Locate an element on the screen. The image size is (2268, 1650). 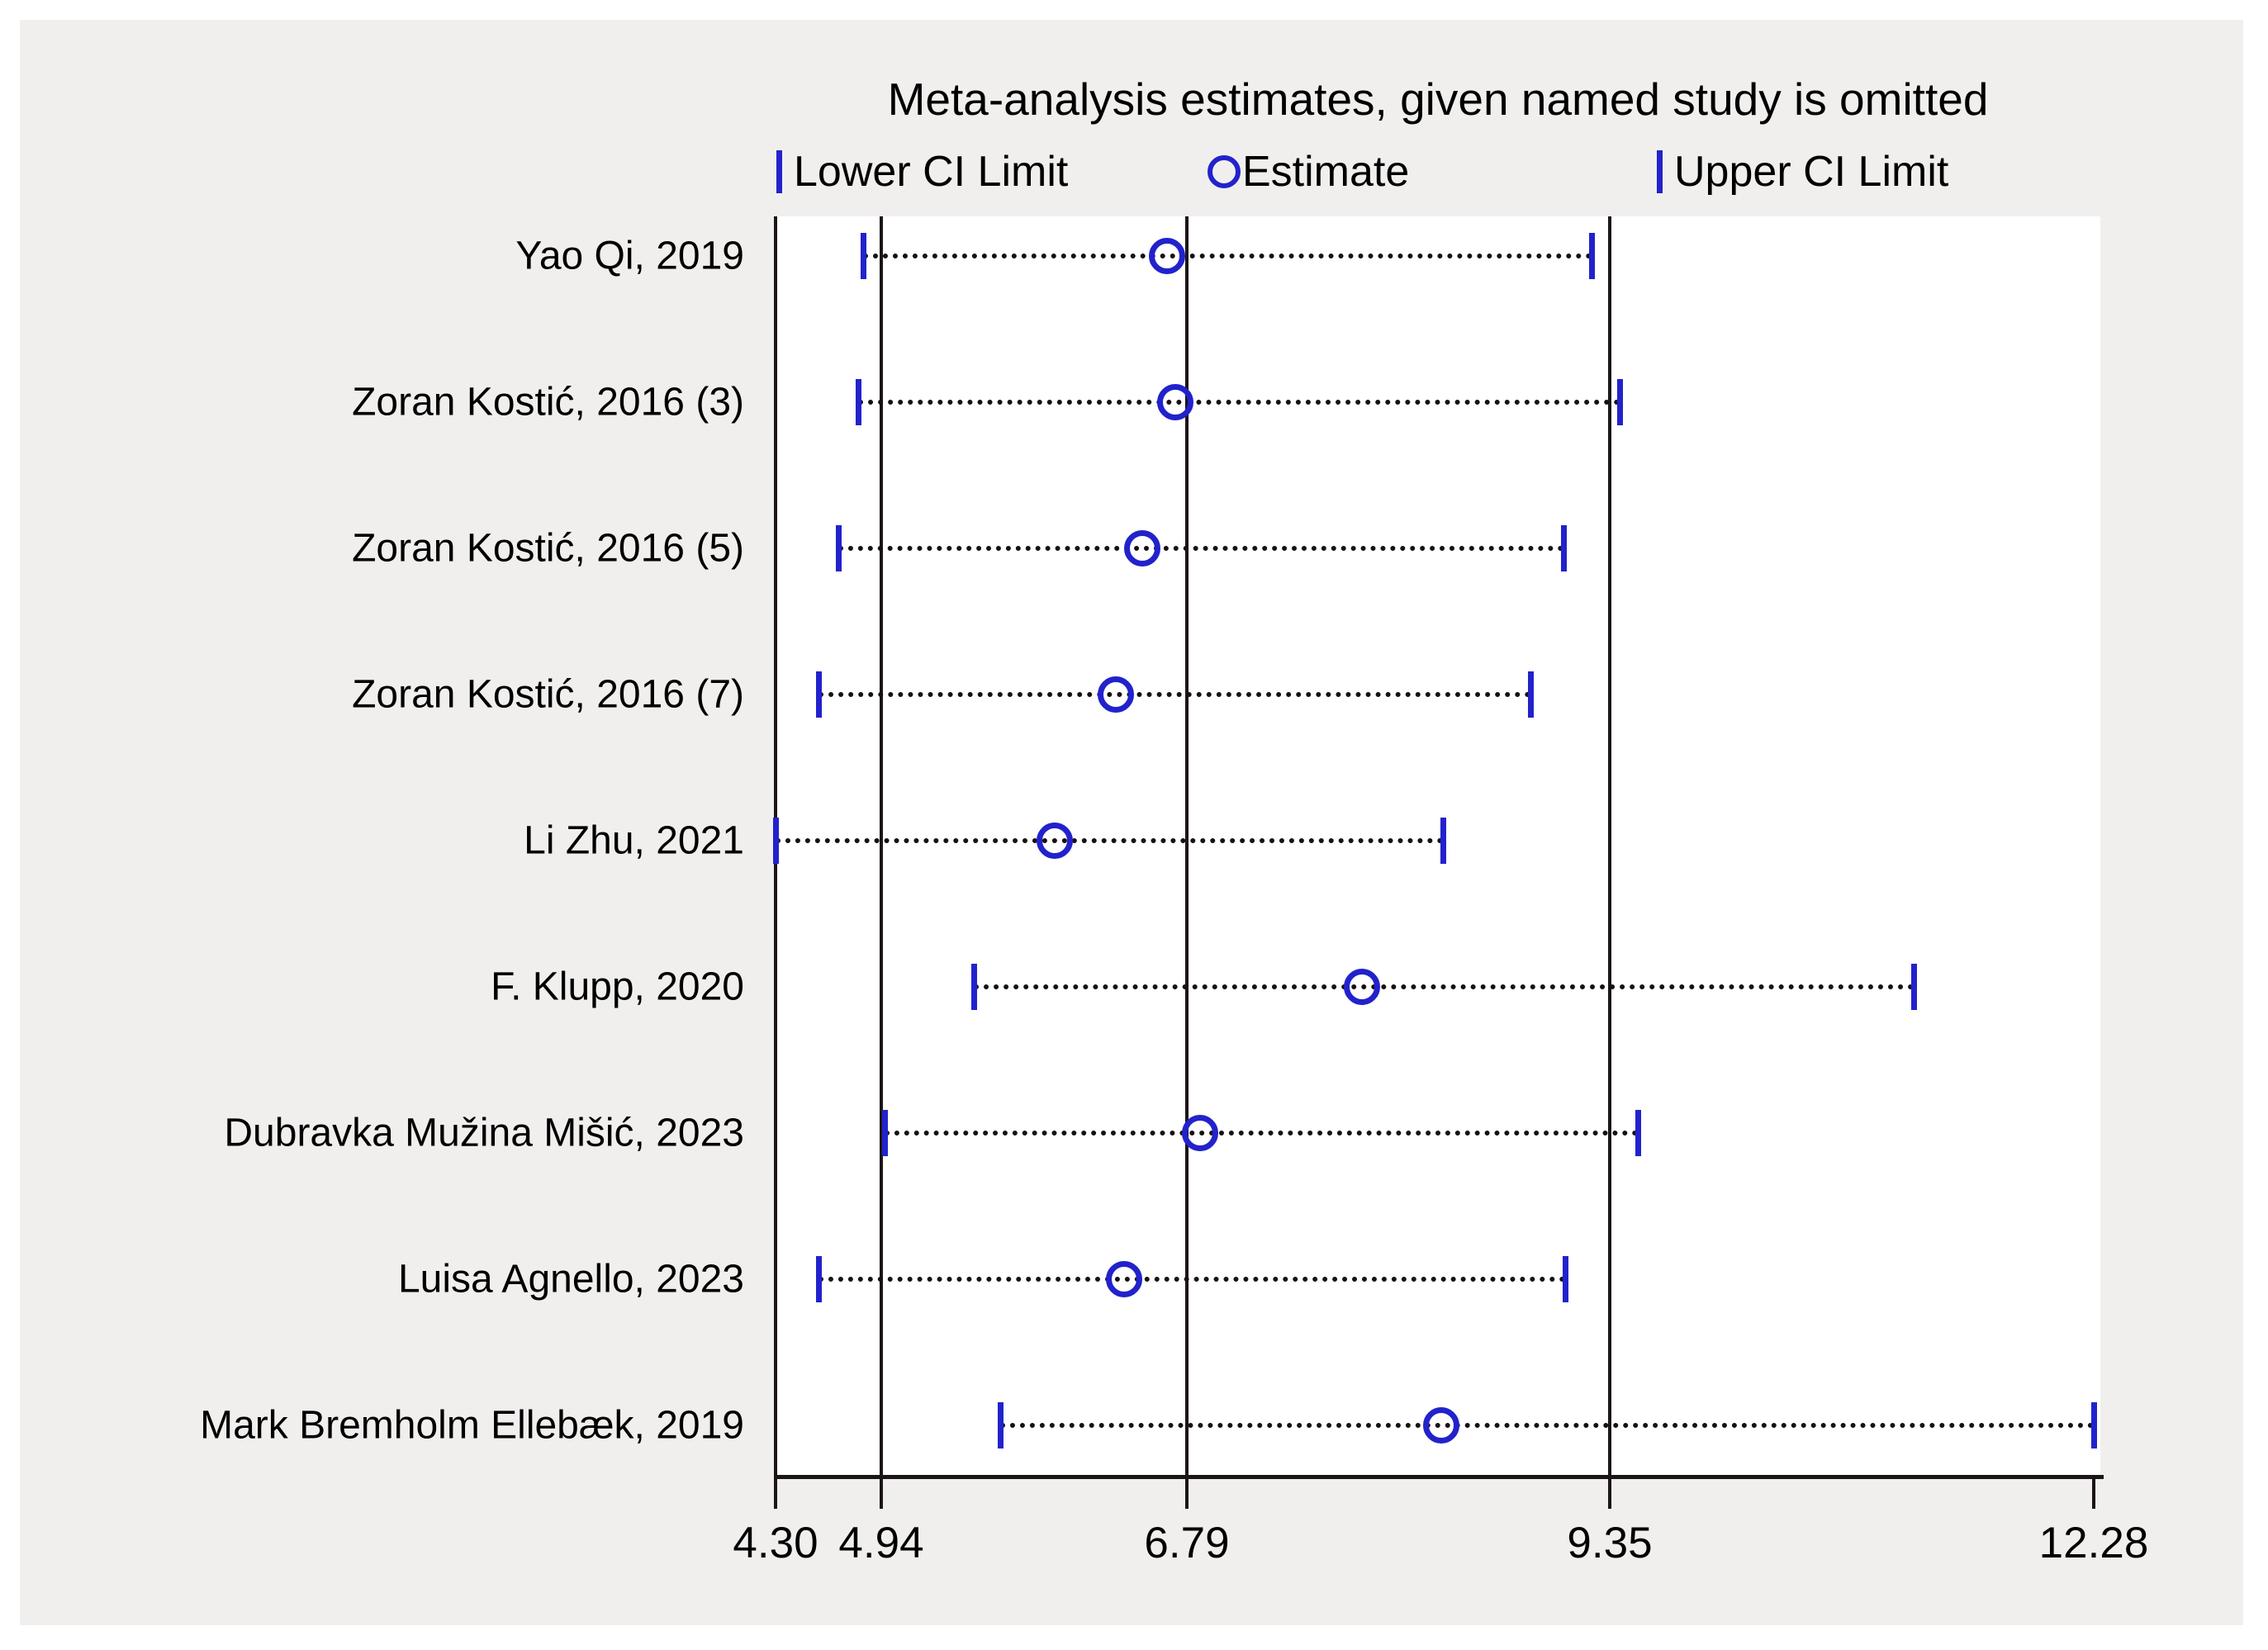
study-label: Zoran Kostić, 2016 (3) is located at coordinates (548, 402).